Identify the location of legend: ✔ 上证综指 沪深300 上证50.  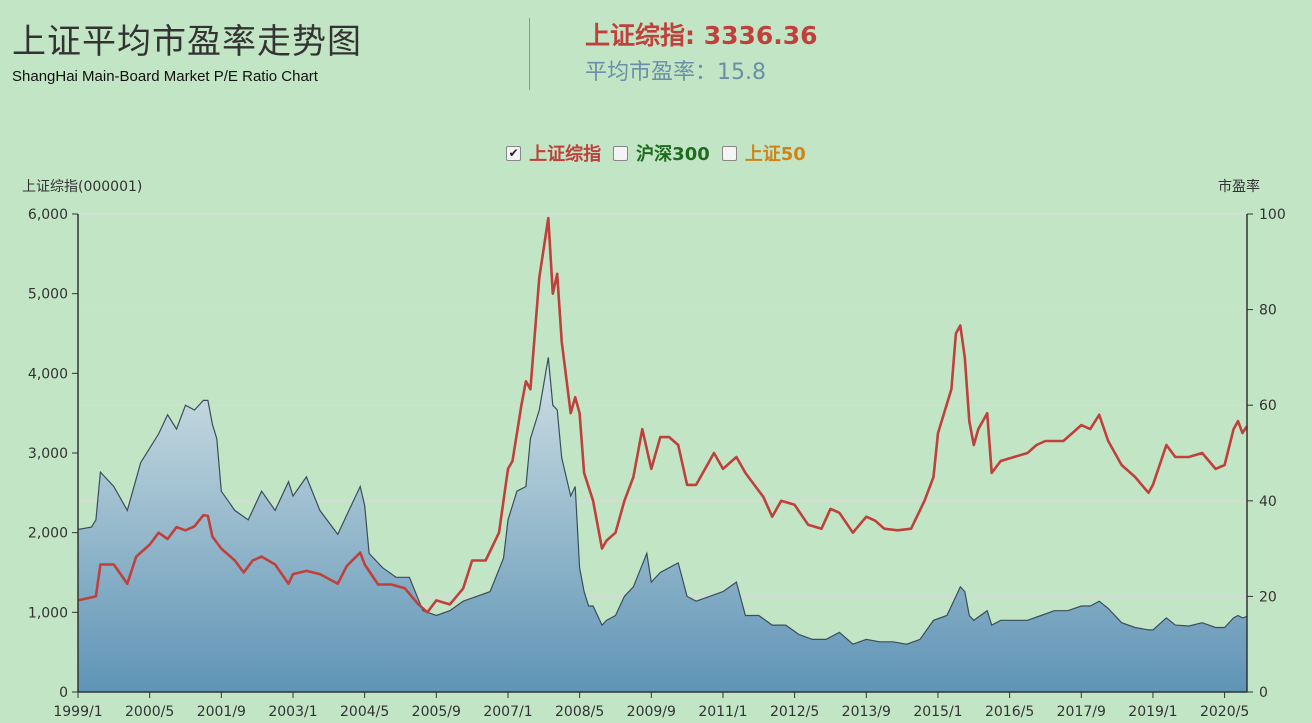
(656, 153).